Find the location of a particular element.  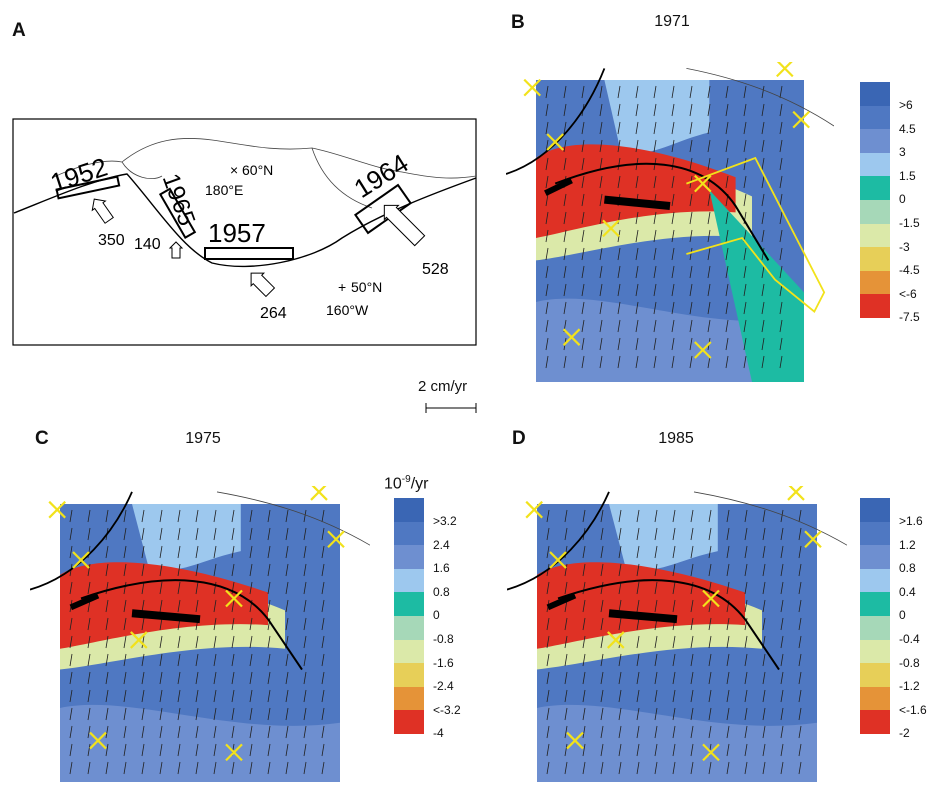

arrow-label-140: 140 is located at coordinates (147, 244).